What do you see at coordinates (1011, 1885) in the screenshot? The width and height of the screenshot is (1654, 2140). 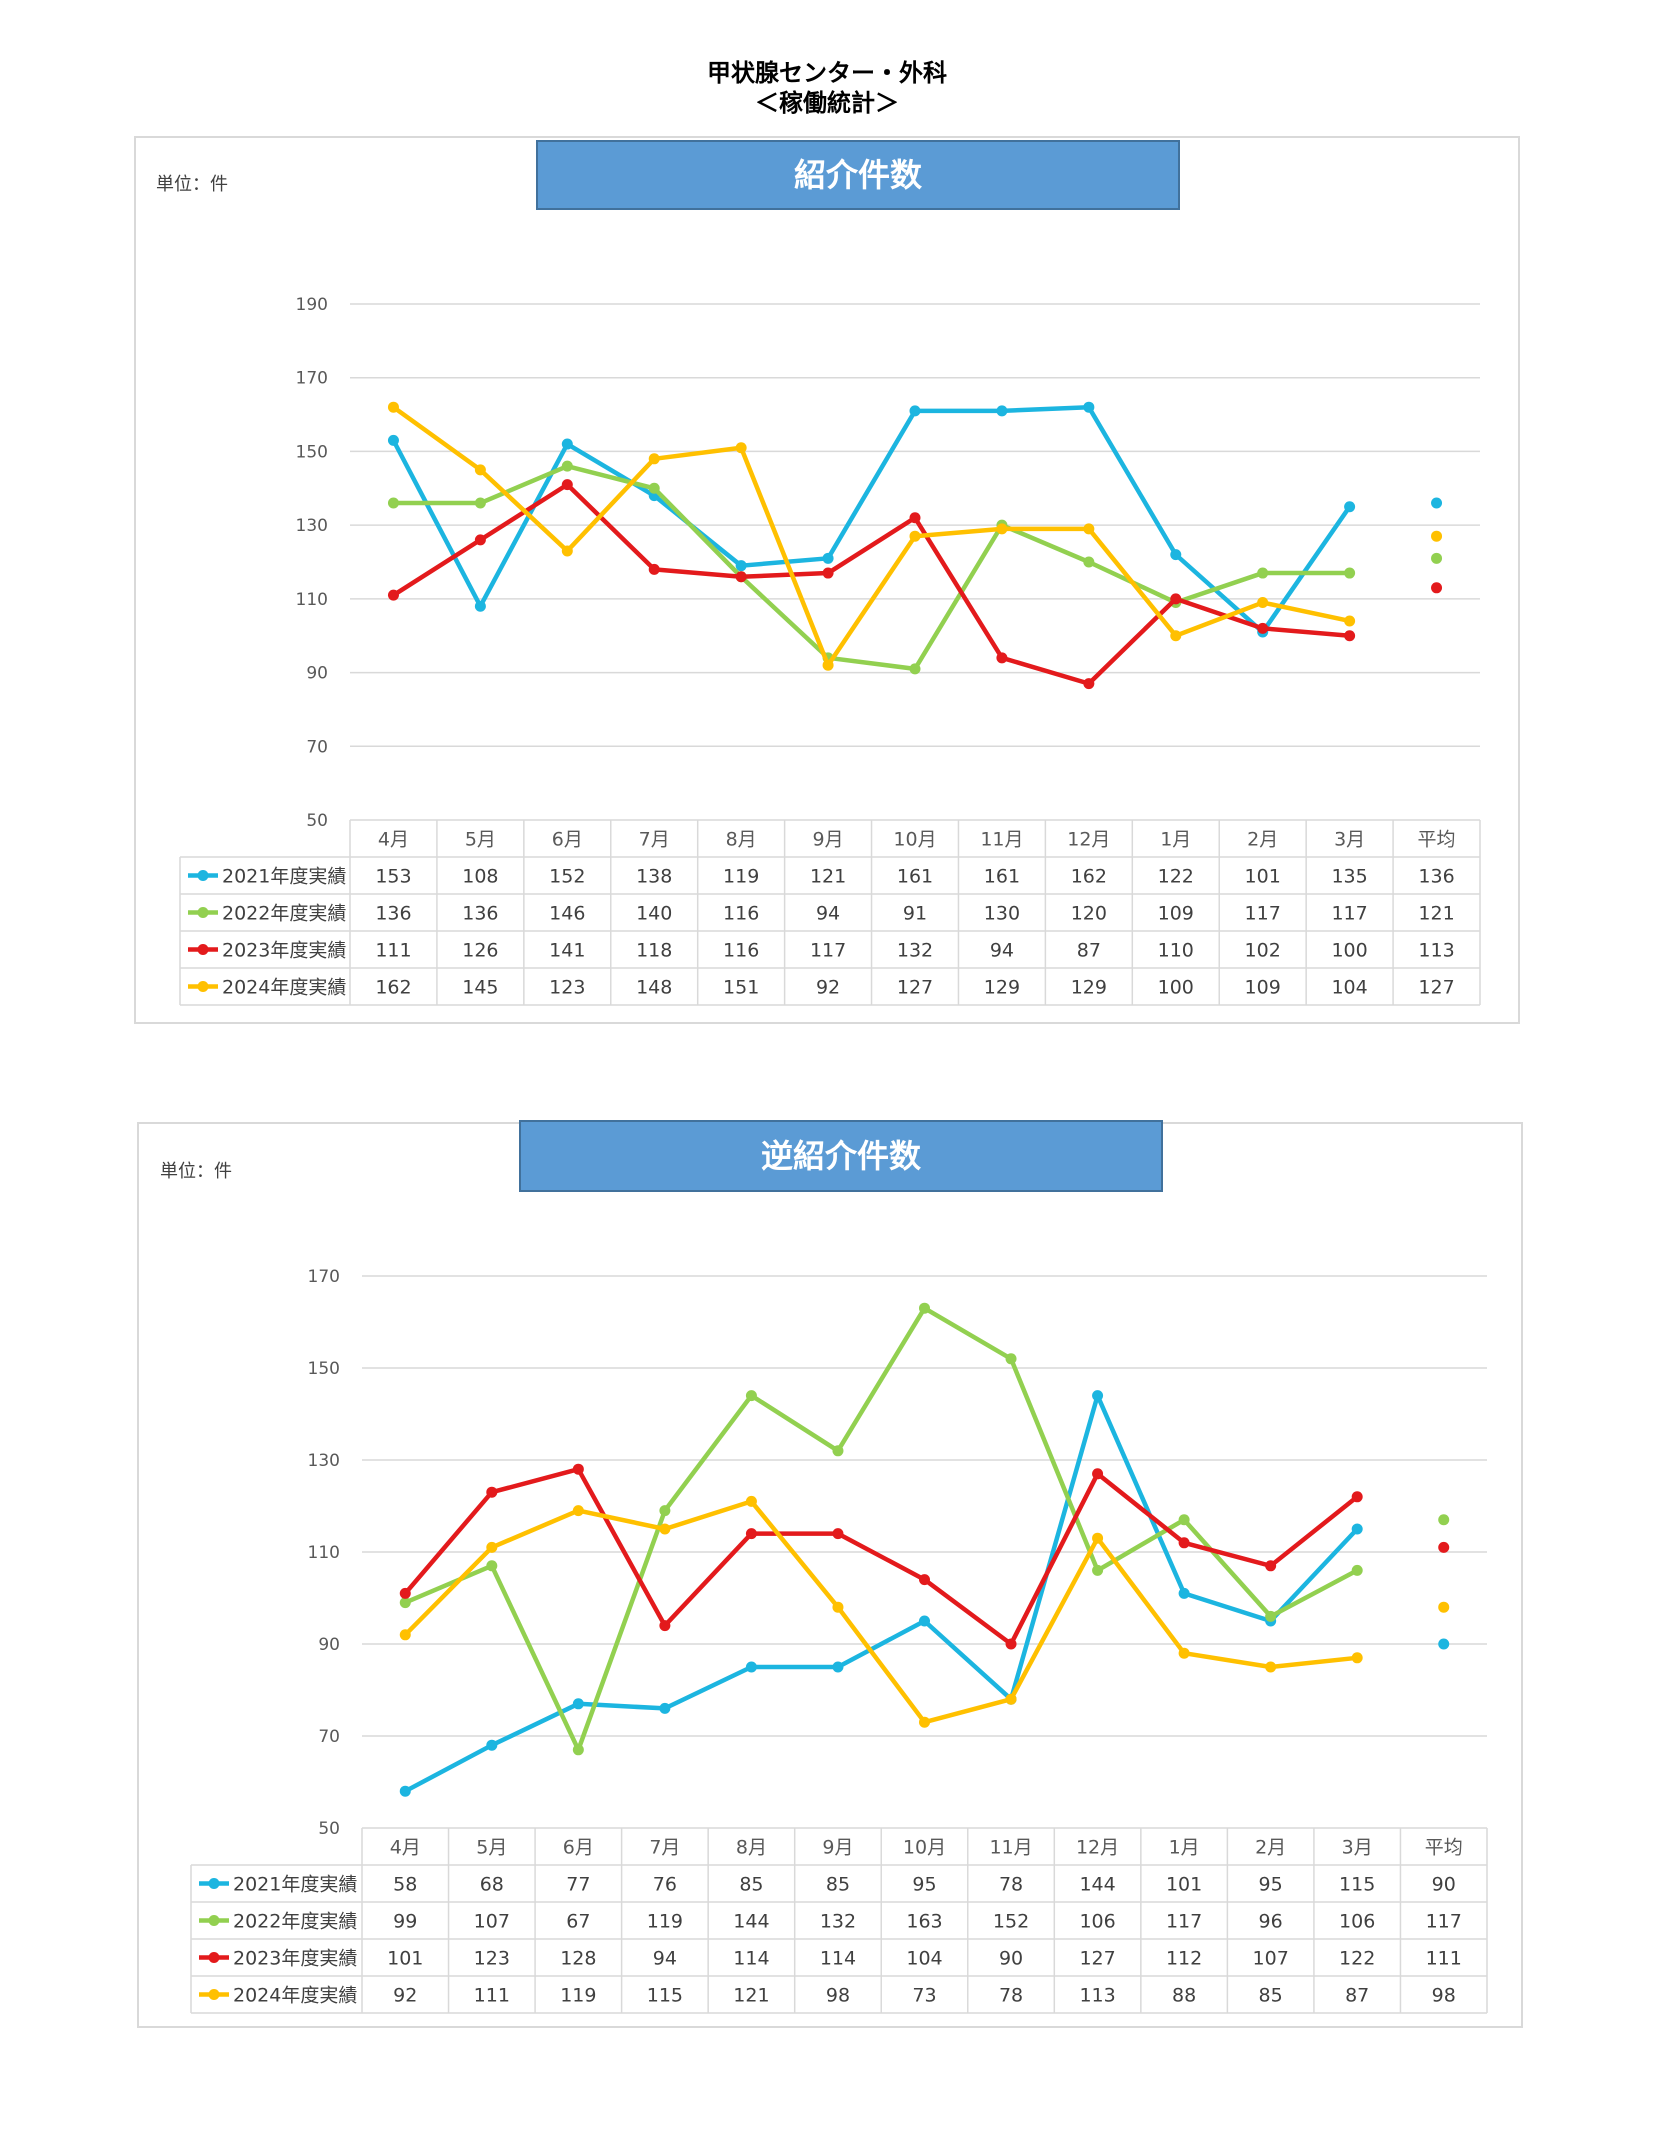 I see `table-value-cell: 78` at bounding box center [1011, 1885].